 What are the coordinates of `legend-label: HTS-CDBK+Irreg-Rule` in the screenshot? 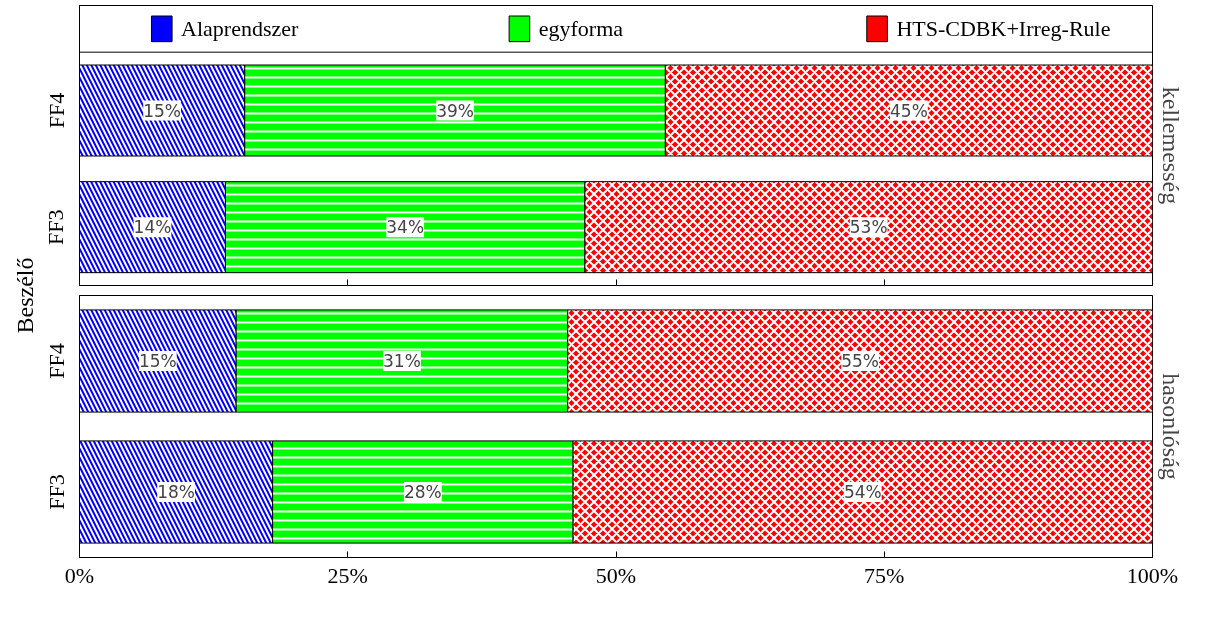 It's located at (1003, 29).